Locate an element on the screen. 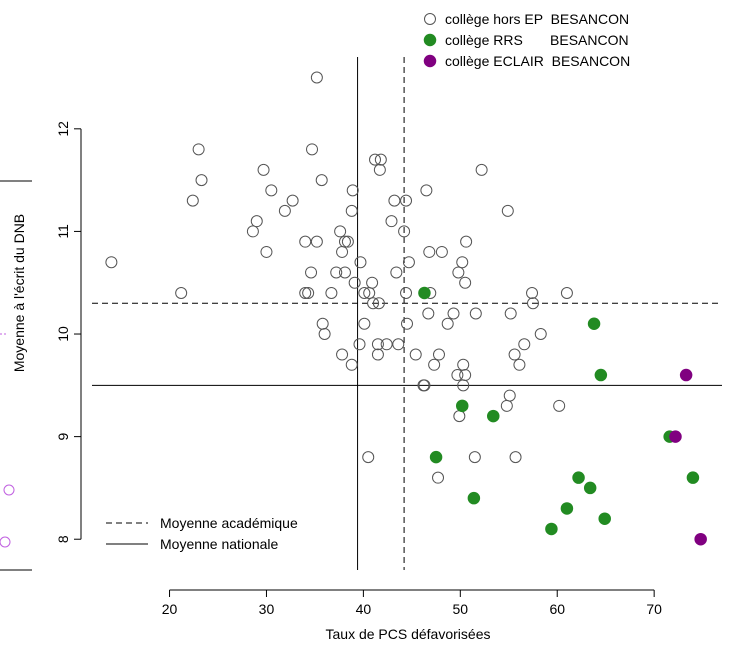 The height and width of the screenshot is (645, 731). x-tick-label: 20 is located at coordinates (170, 609).